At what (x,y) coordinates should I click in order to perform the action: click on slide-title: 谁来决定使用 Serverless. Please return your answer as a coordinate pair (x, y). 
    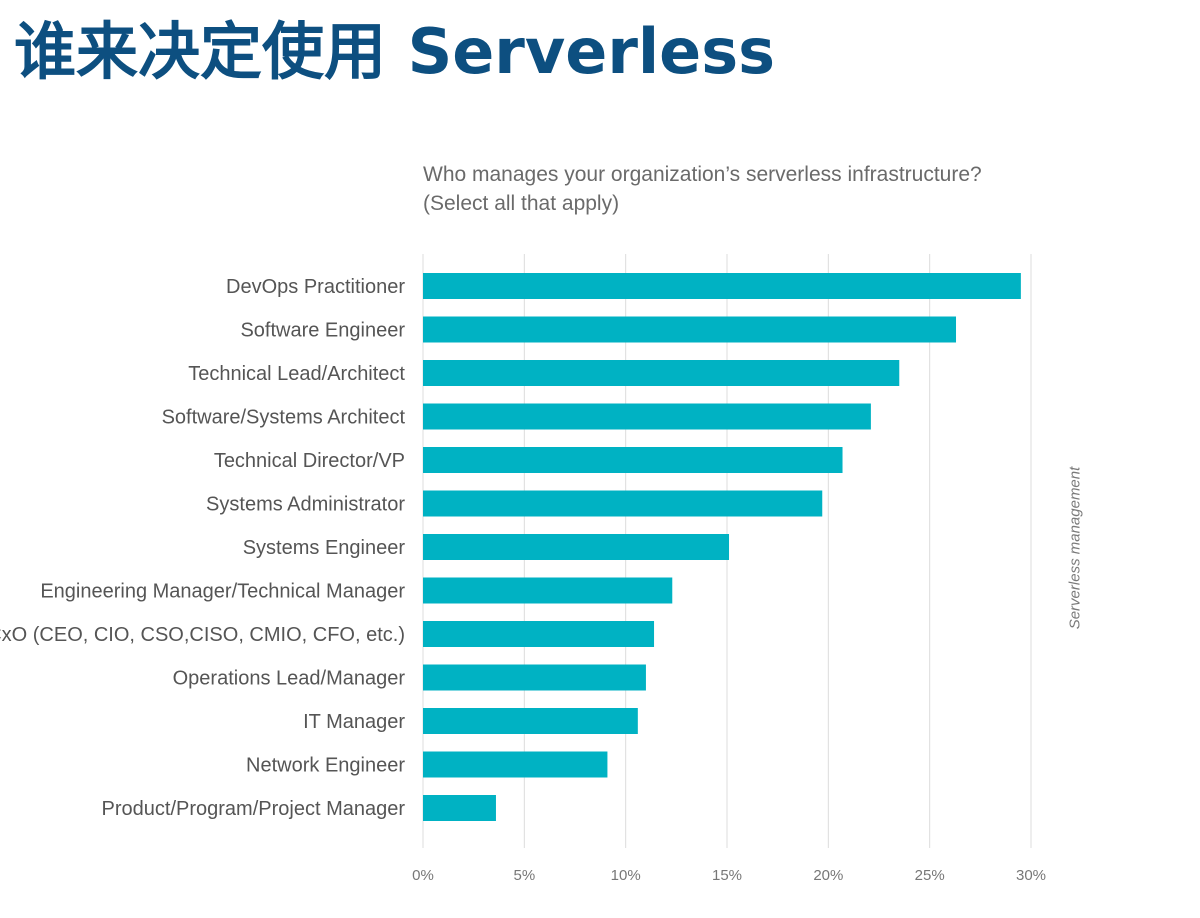
    Looking at the image, I should click on (395, 51).